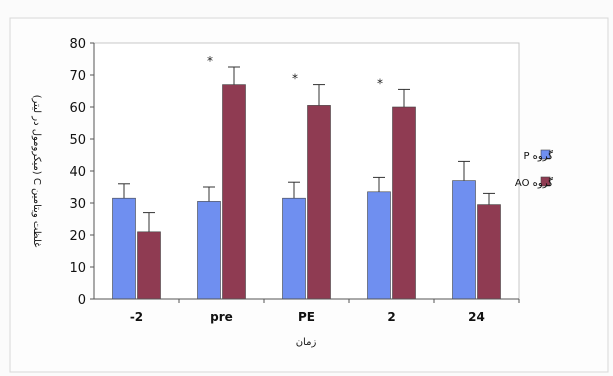 The width and height of the screenshot is (613, 376). I want to click on legend-label-ao: گروه AO, so click(534, 183).